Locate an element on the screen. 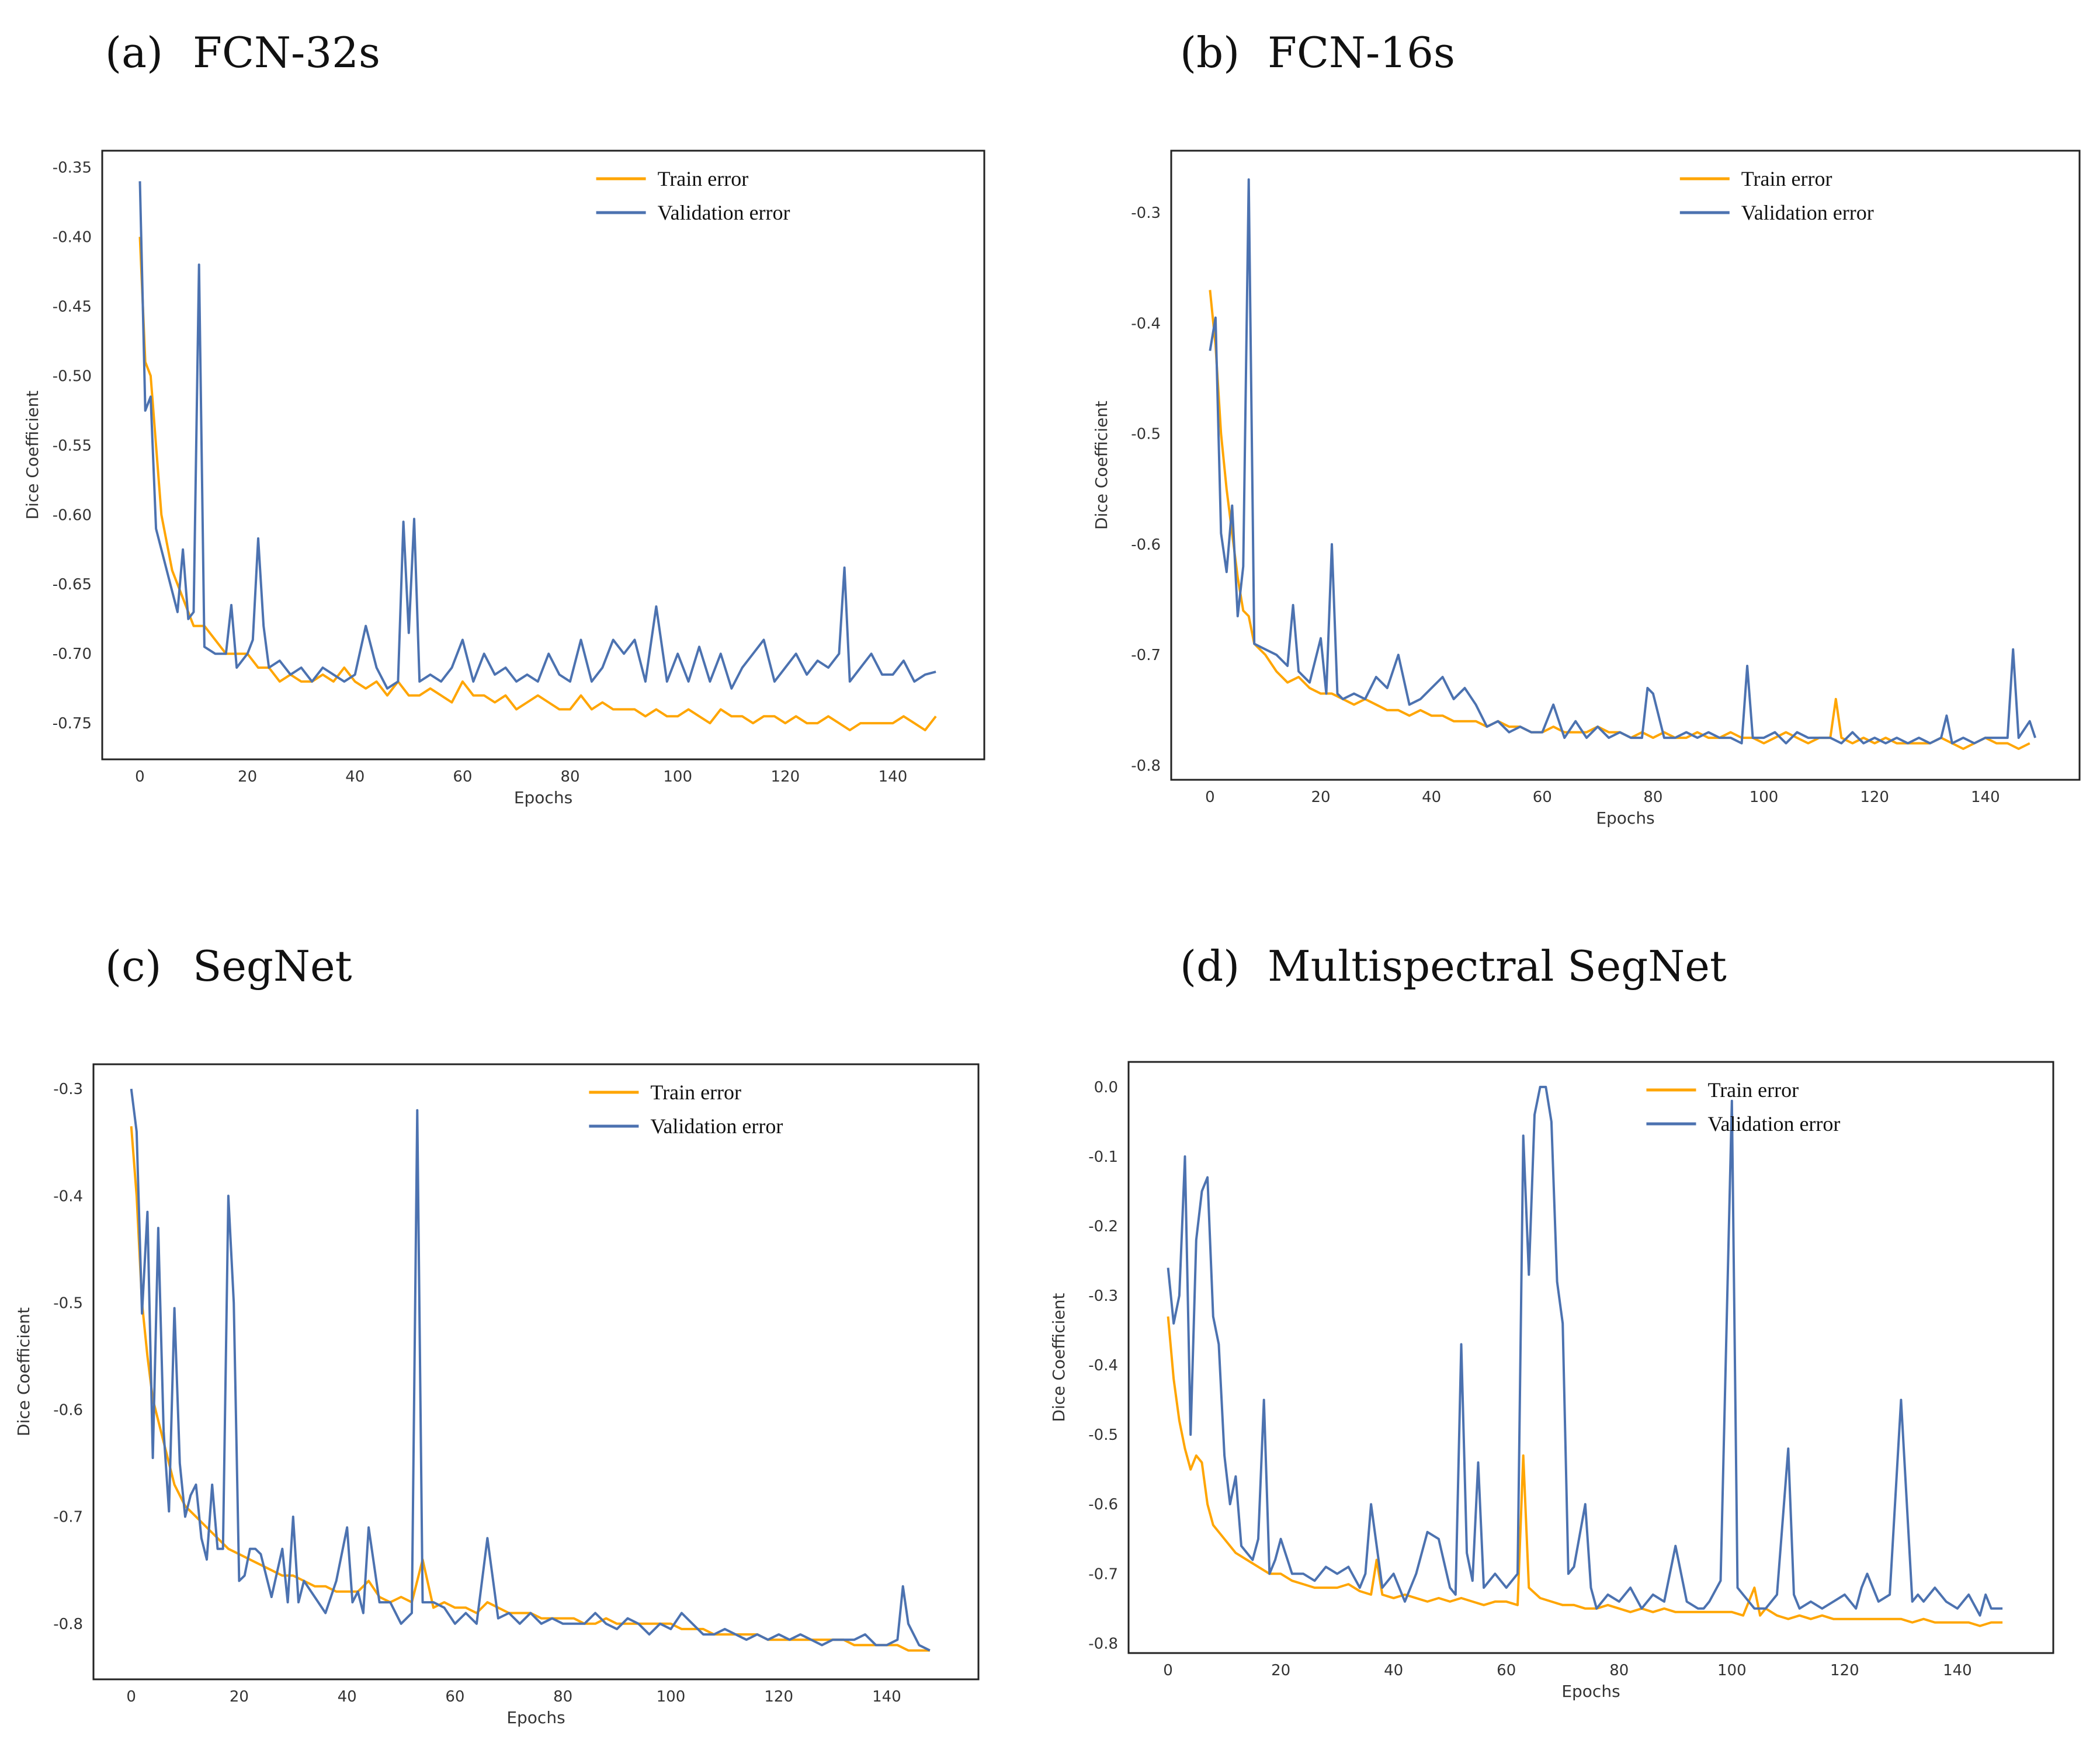 This screenshot has height=1743, width=2100. y-tick-label: -0.50 is located at coordinates (72, 376).